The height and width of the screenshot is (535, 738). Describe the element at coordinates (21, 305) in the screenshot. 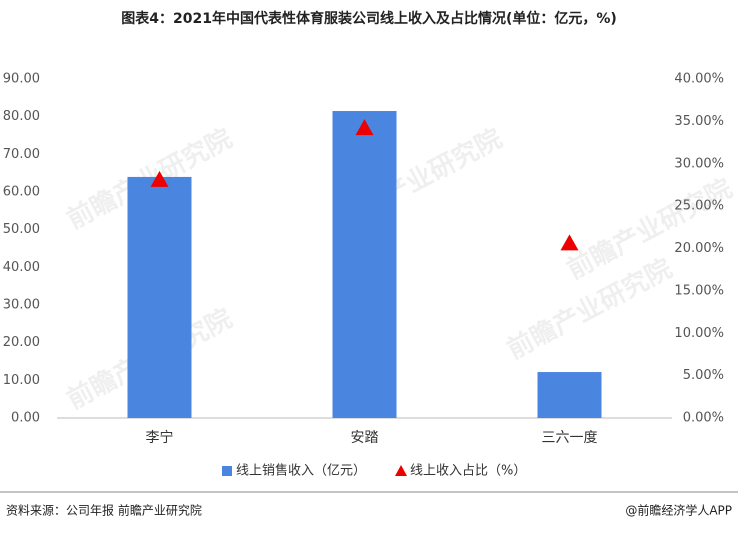

I see `y-tick-label: 30.00` at that location.